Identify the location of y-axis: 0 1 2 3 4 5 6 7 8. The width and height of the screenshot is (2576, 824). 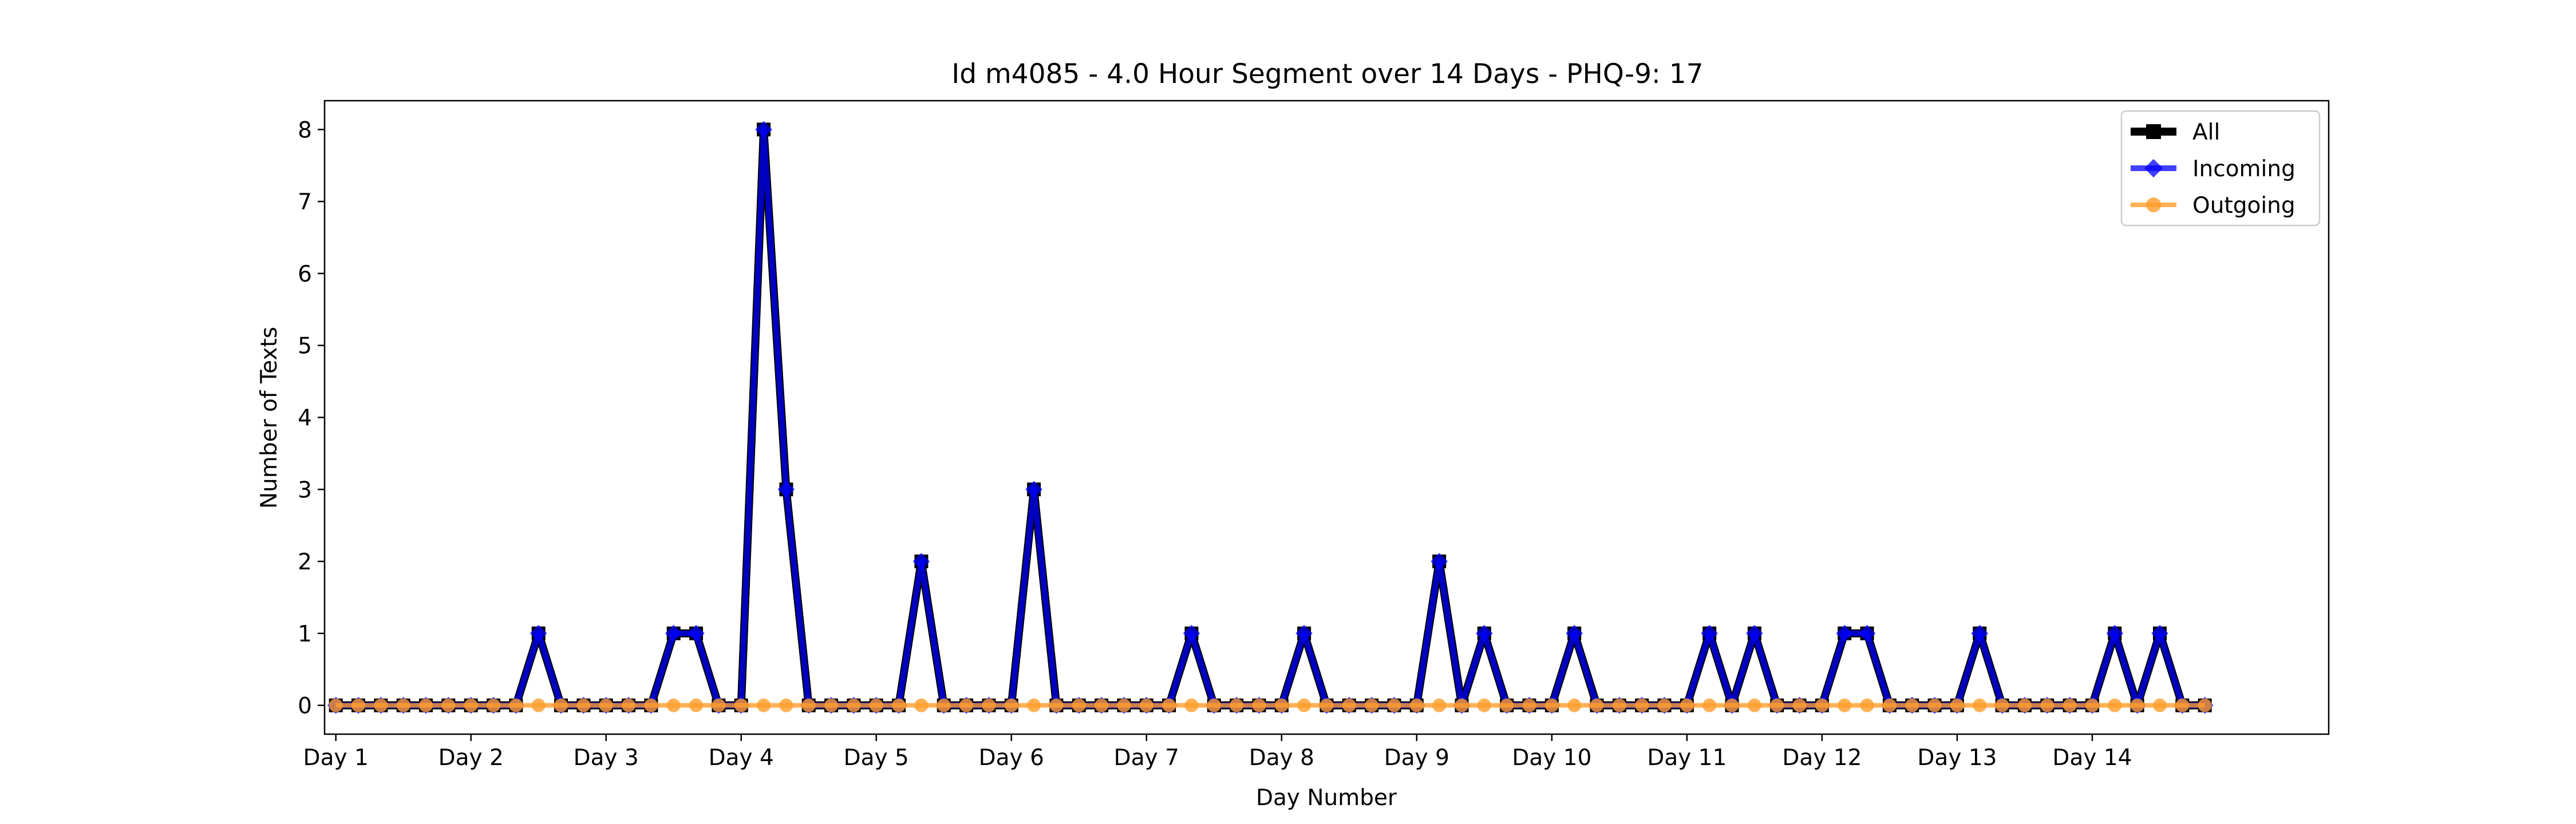
(311, 418).